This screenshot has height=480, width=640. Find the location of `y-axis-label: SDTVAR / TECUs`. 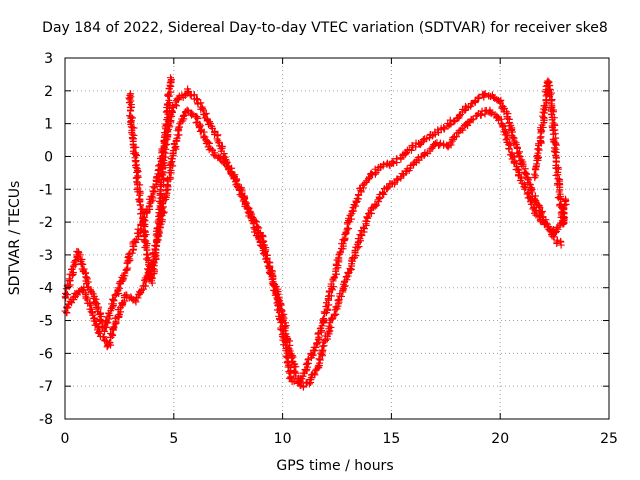

y-axis-label: SDTVAR / TECUs is located at coordinates (15, 238).